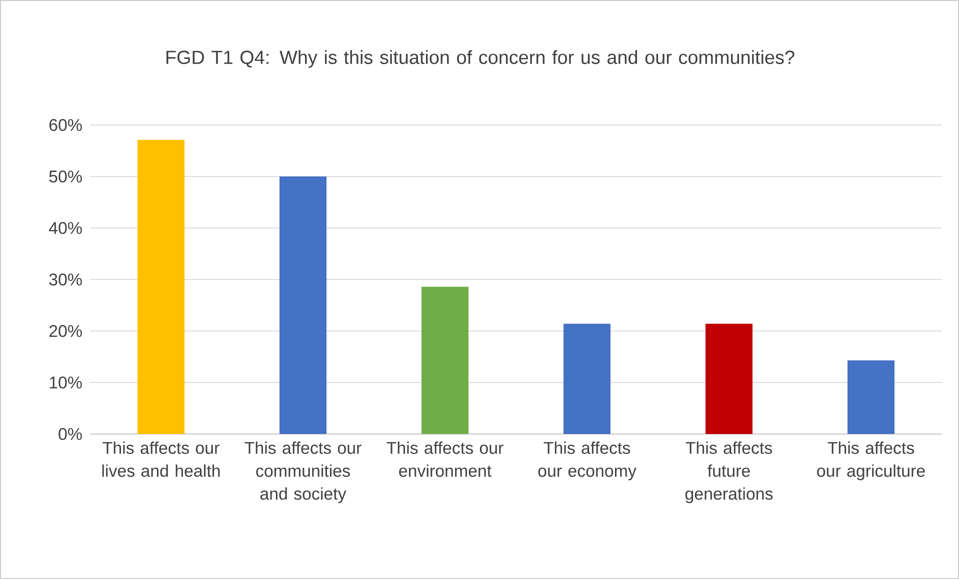 The image size is (959, 579). I want to click on y-tick-label: 50%, so click(65, 176).